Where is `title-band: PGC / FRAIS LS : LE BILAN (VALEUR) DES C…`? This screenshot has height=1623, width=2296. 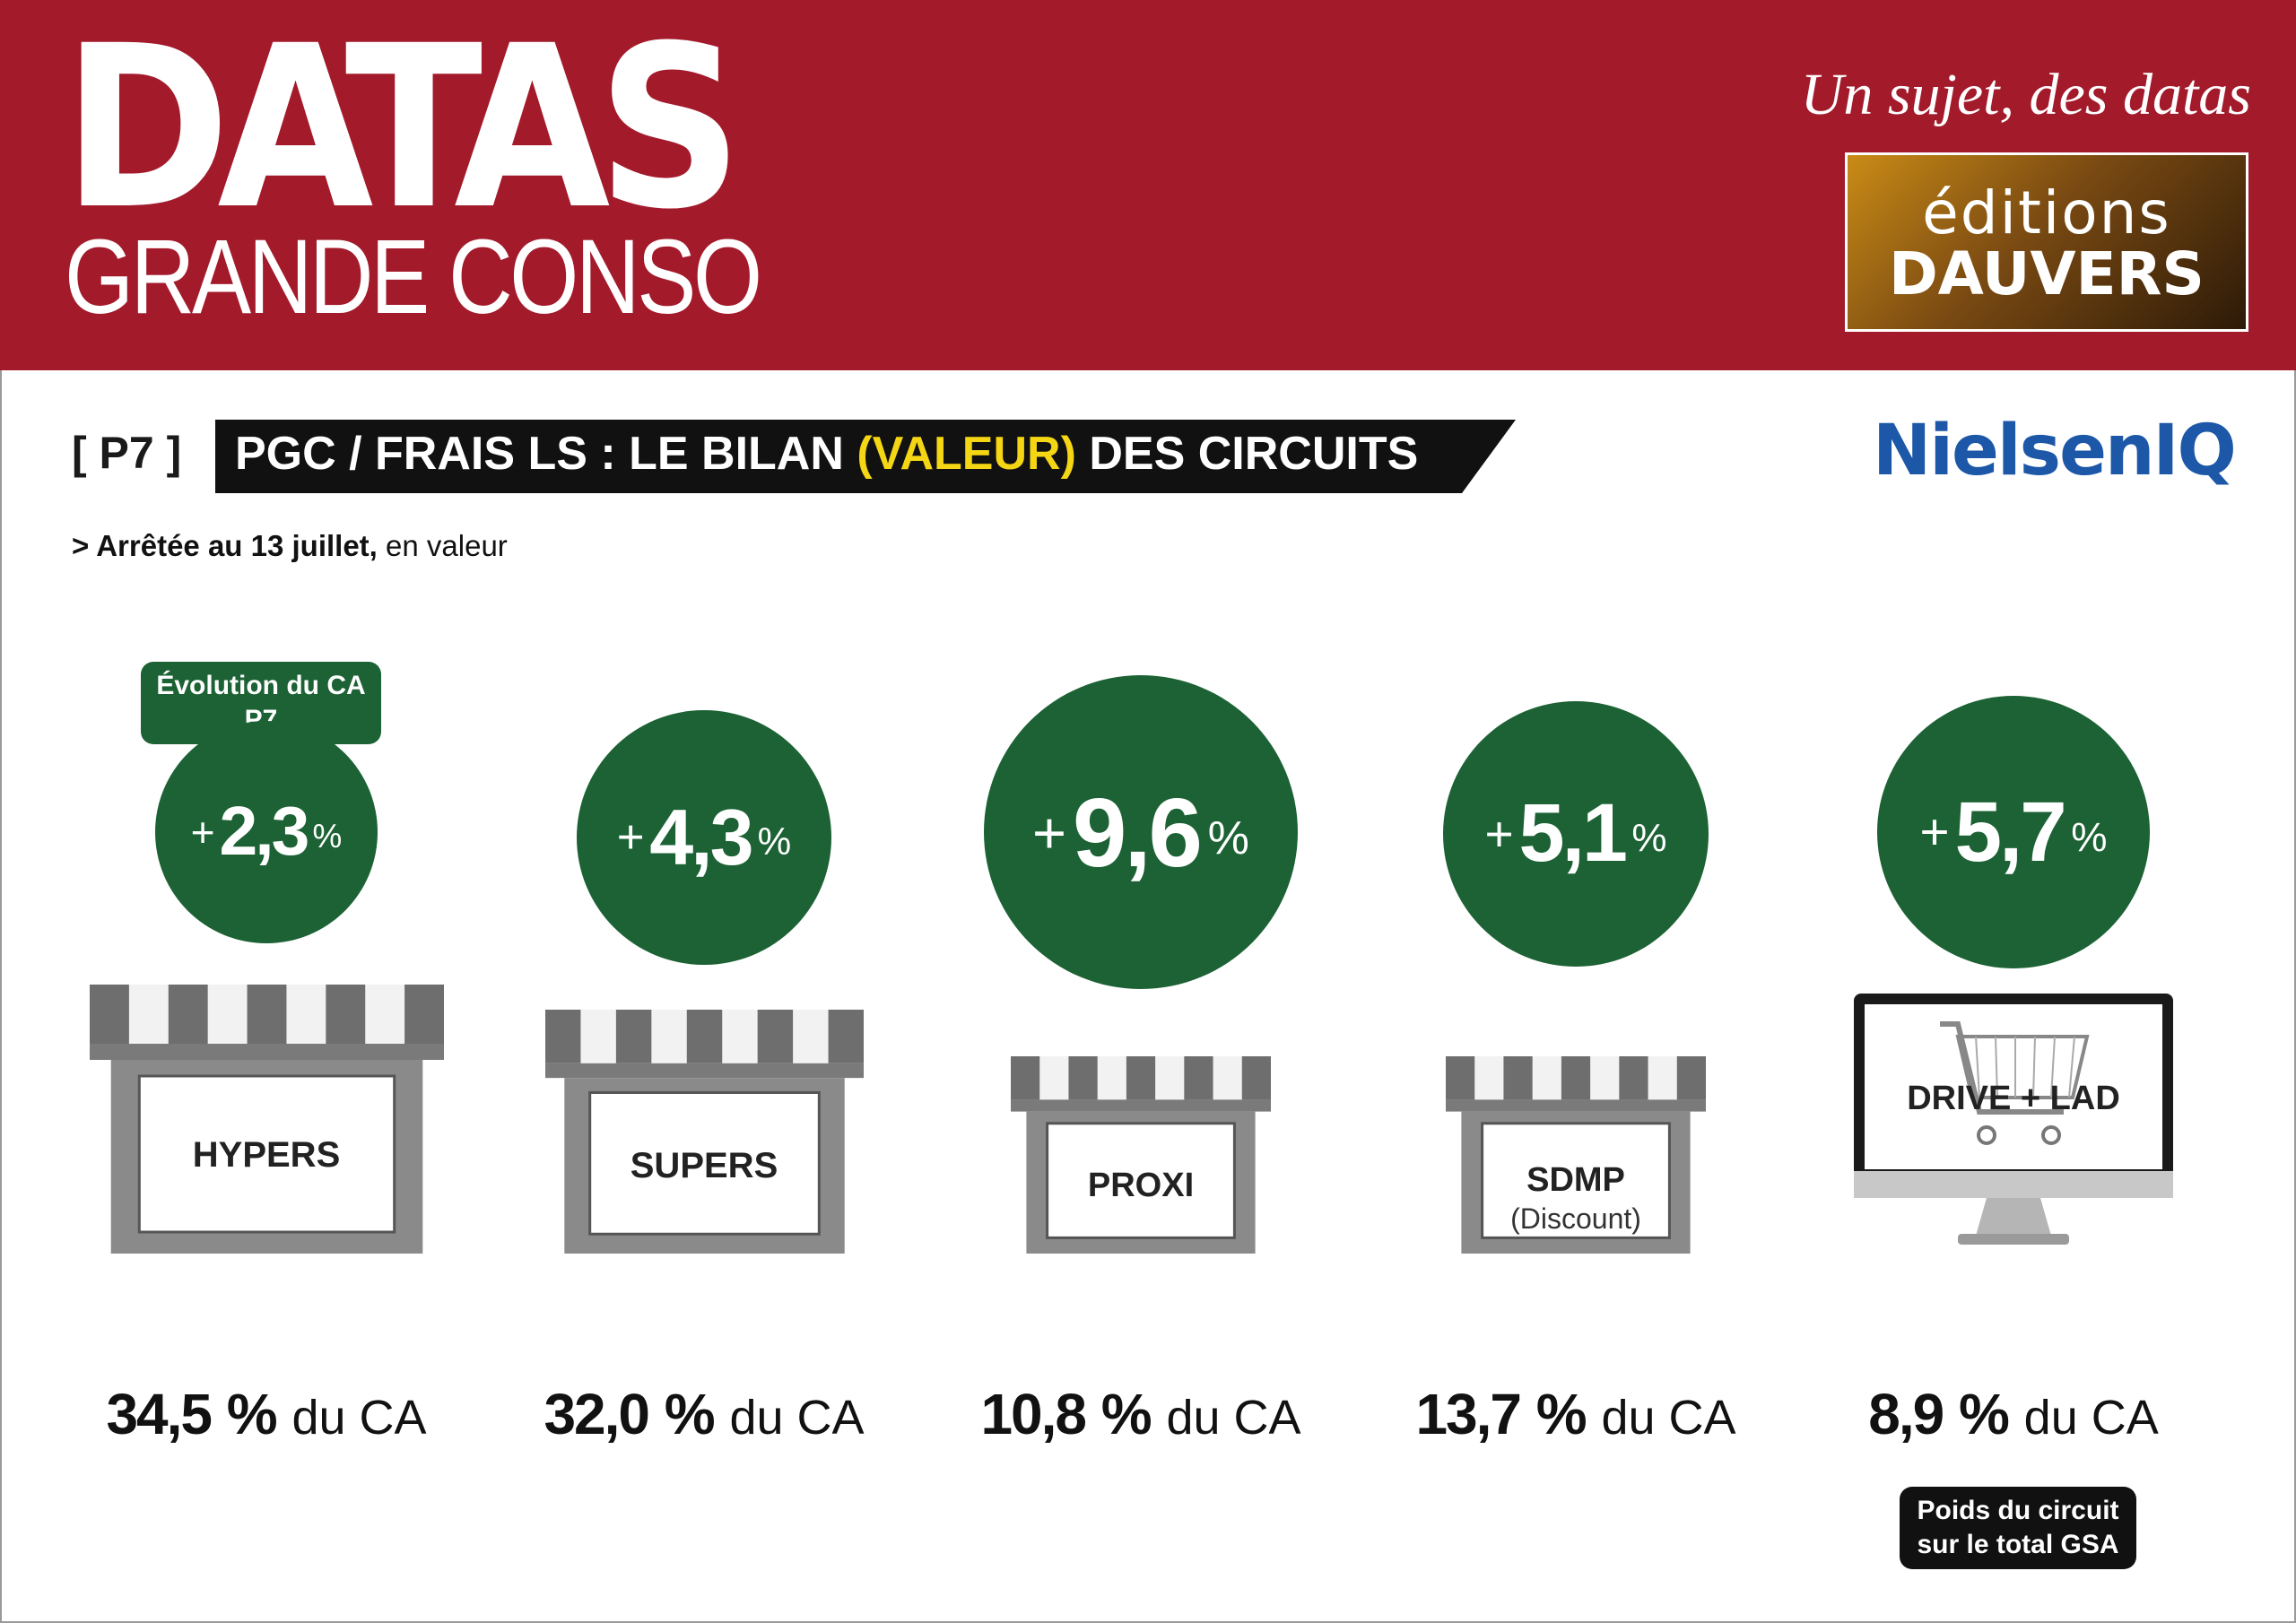
title-band: PGC / FRAIS LS : LE BILAN (VALEUR) DES C… is located at coordinates (865, 456).